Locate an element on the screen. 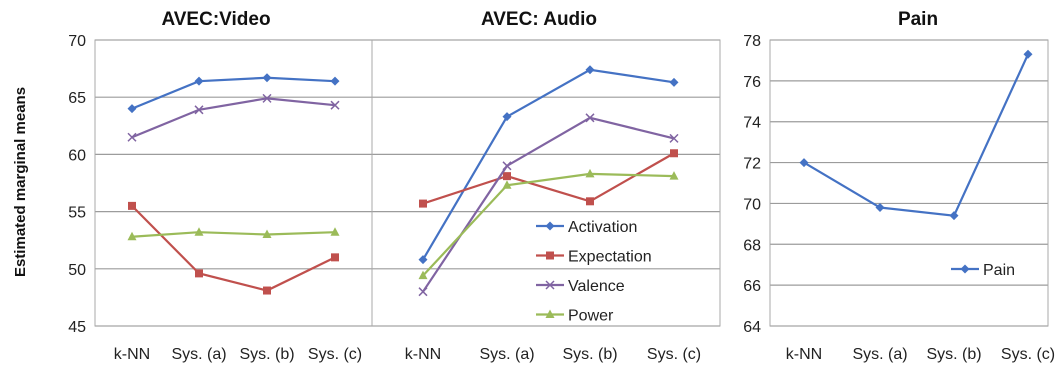 Image resolution: width=1057 pixels, height=368 pixels. panel-title: AVEC:Video is located at coordinates (215, 19).